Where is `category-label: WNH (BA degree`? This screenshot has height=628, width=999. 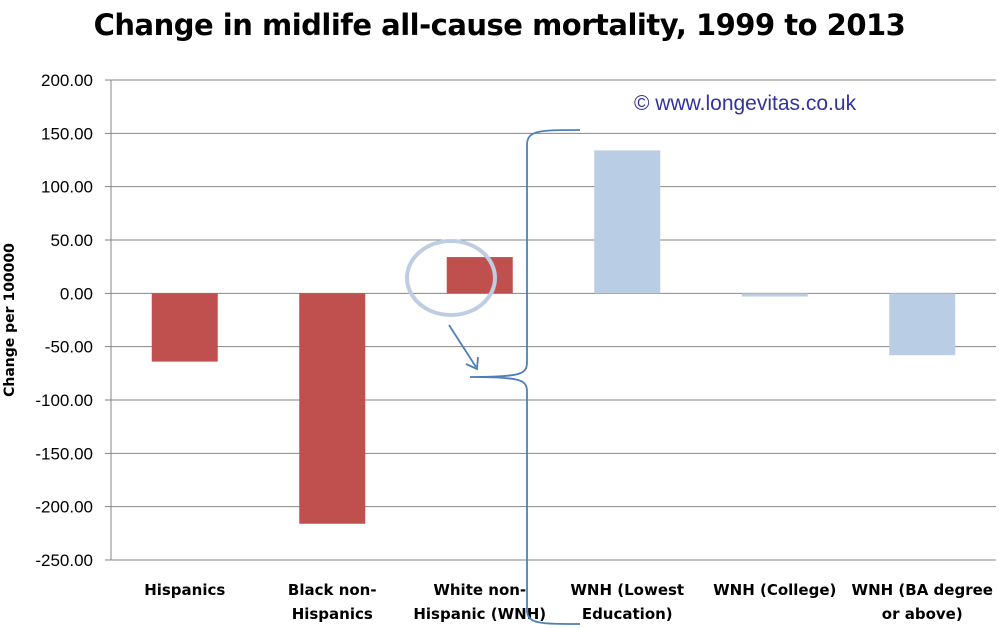
category-label: WNH (BA degree is located at coordinates (922, 590).